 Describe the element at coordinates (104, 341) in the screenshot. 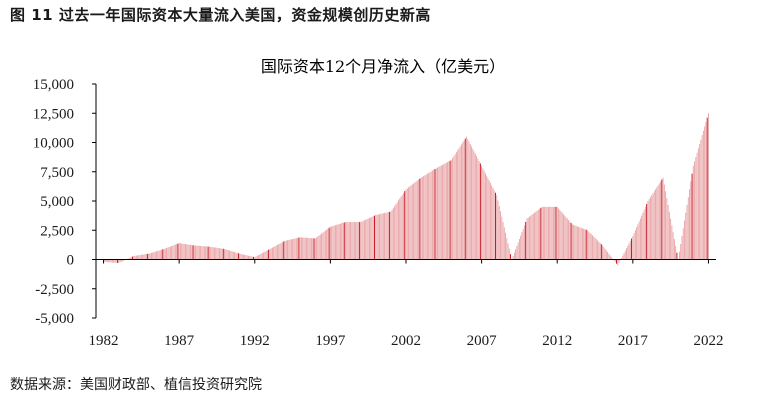

I see `x-tick-label: 1982` at that location.